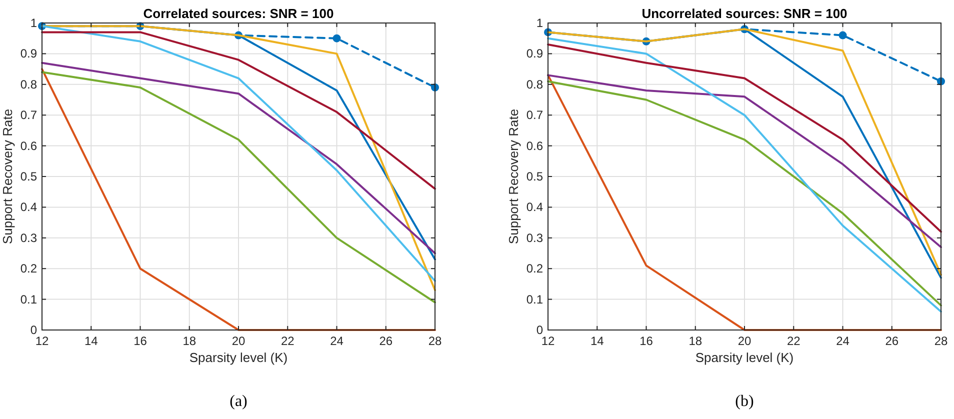 The image size is (954, 419). Describe the element at coordinates (744, 401) in the screenshot. I see `text: (b)` at that location.